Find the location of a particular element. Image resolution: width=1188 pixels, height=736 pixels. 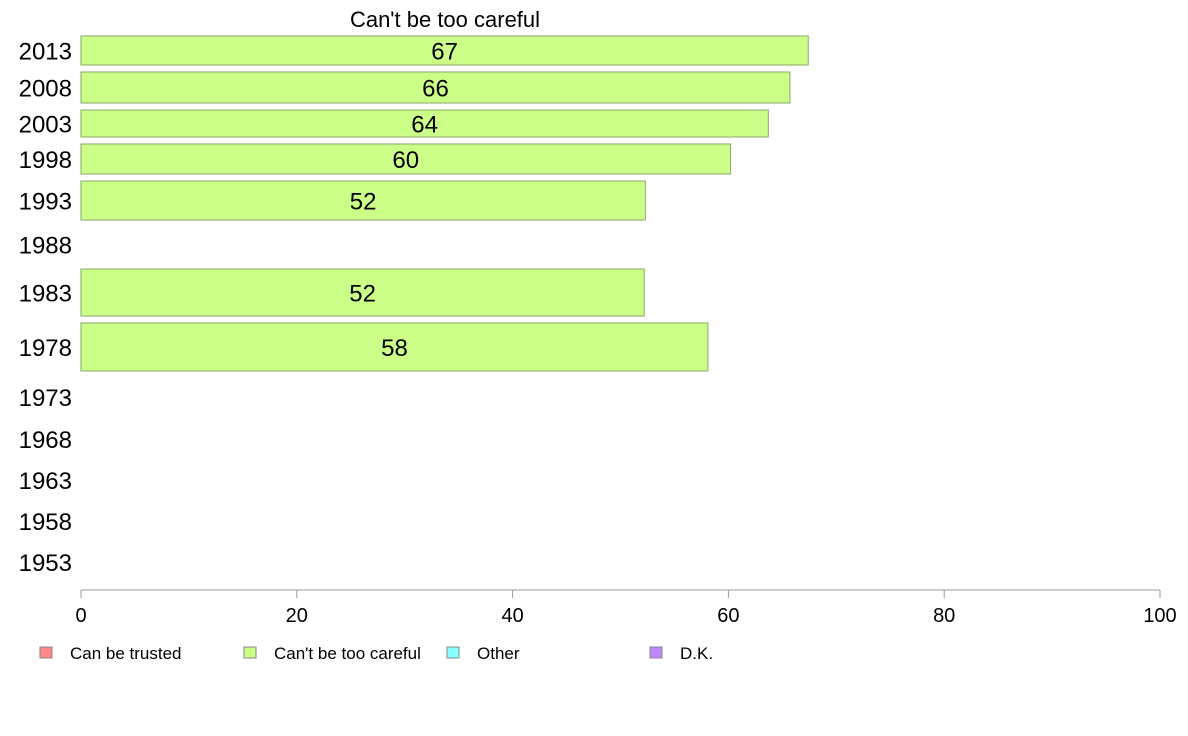

bar-1978 is located at coordinates (394, 347).